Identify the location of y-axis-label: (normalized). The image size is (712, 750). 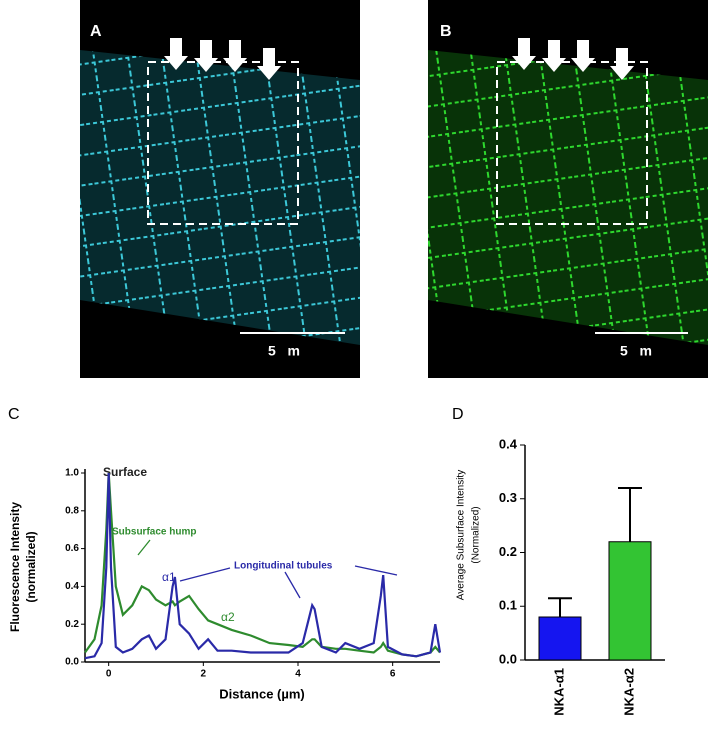
(31, 566).